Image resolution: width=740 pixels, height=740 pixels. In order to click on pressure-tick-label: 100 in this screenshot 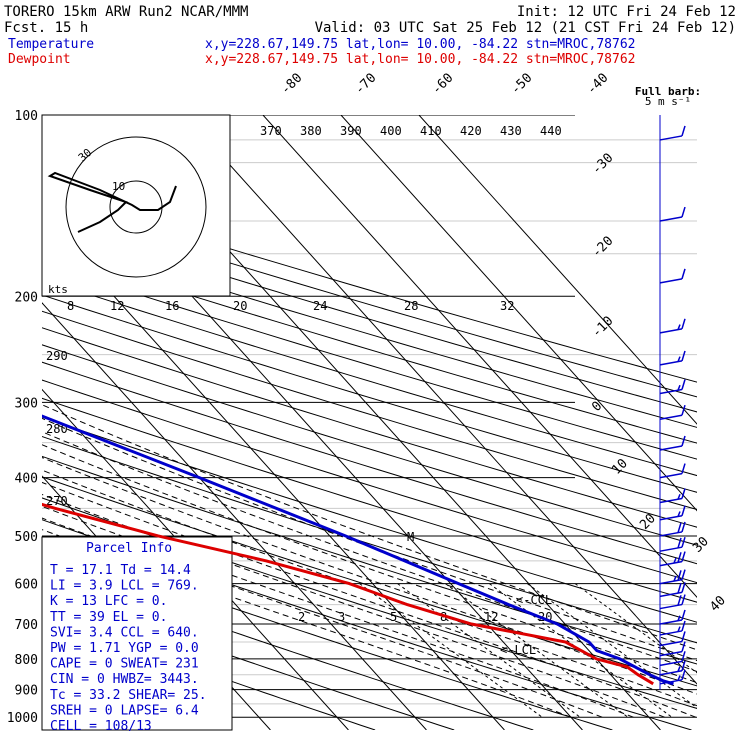, I will do `click(26, 116)`.